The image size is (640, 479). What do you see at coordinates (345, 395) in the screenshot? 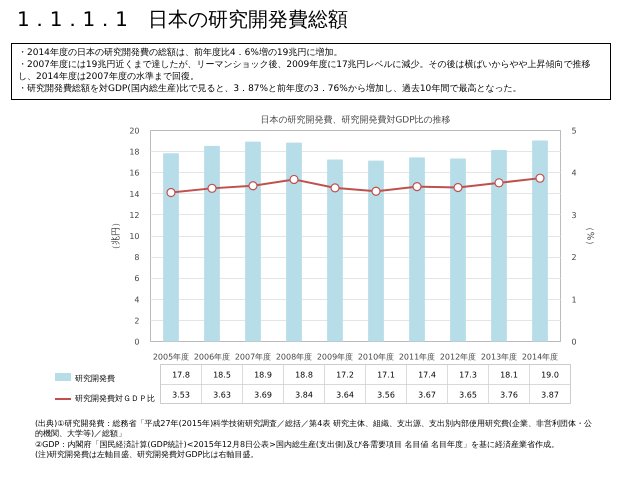
I see `data-label: 3.64` at bounding box center [345, 395].